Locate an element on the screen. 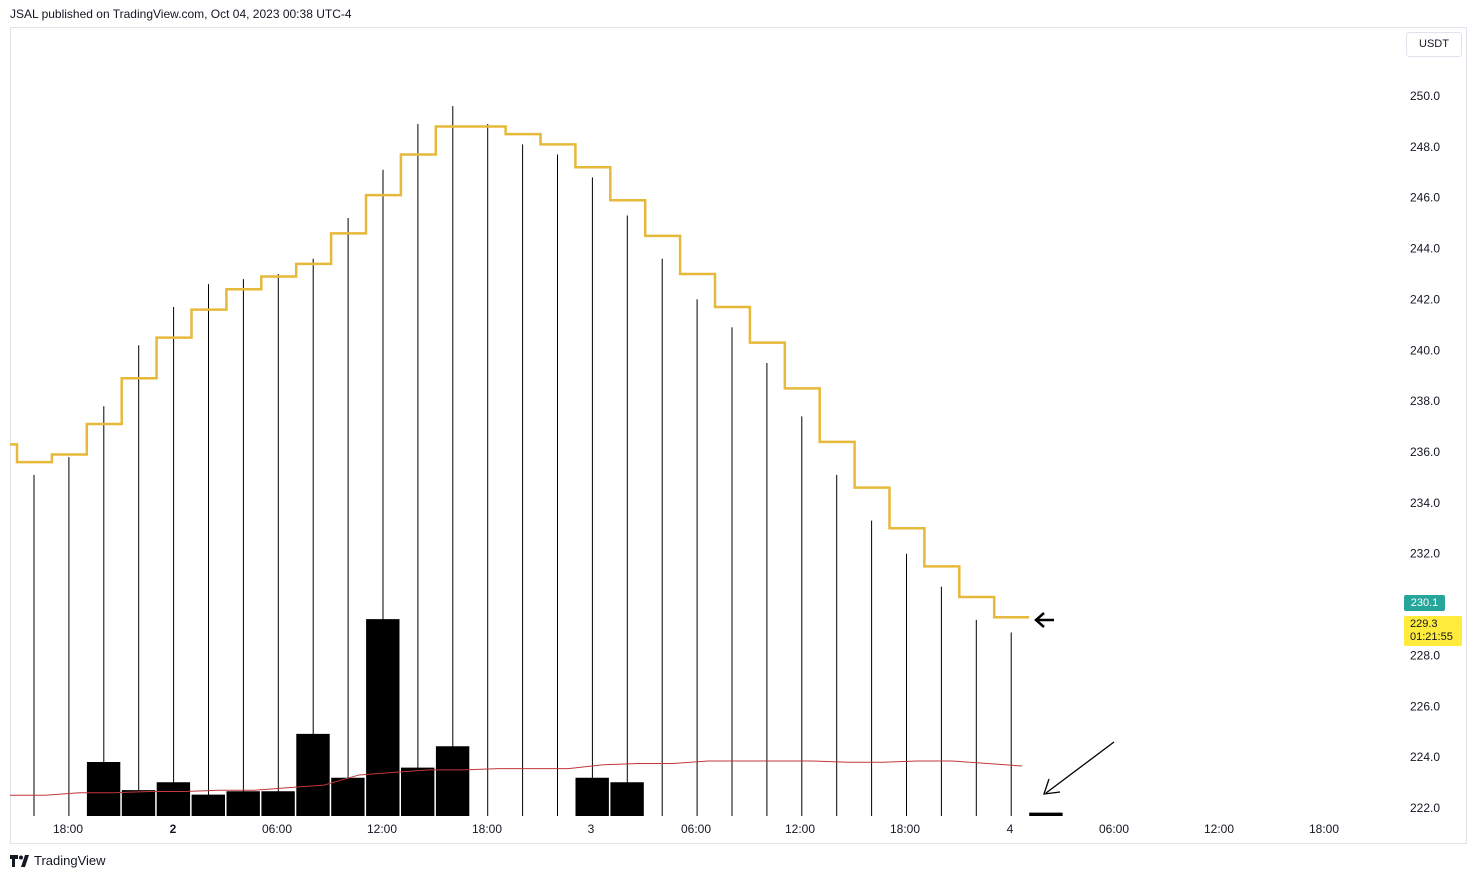 Image resolution: width=1477 pixels, height=879 pixels. x-tick-label: 2 is located at coordinates (173, 829).